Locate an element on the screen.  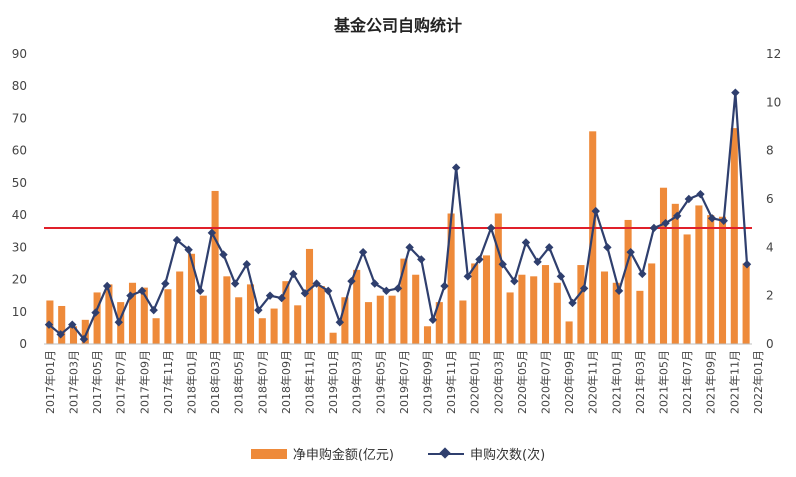
legend-item-bar: 净申购金额(亿元) is located at coordinates (322, 453).